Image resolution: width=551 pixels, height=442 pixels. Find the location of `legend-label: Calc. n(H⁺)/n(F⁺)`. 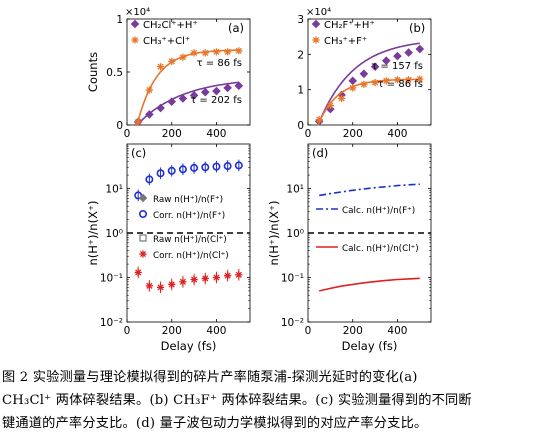

legend-label: Calc. n(H⁺)/n(F⁺) is located at coordinates (378, 211).